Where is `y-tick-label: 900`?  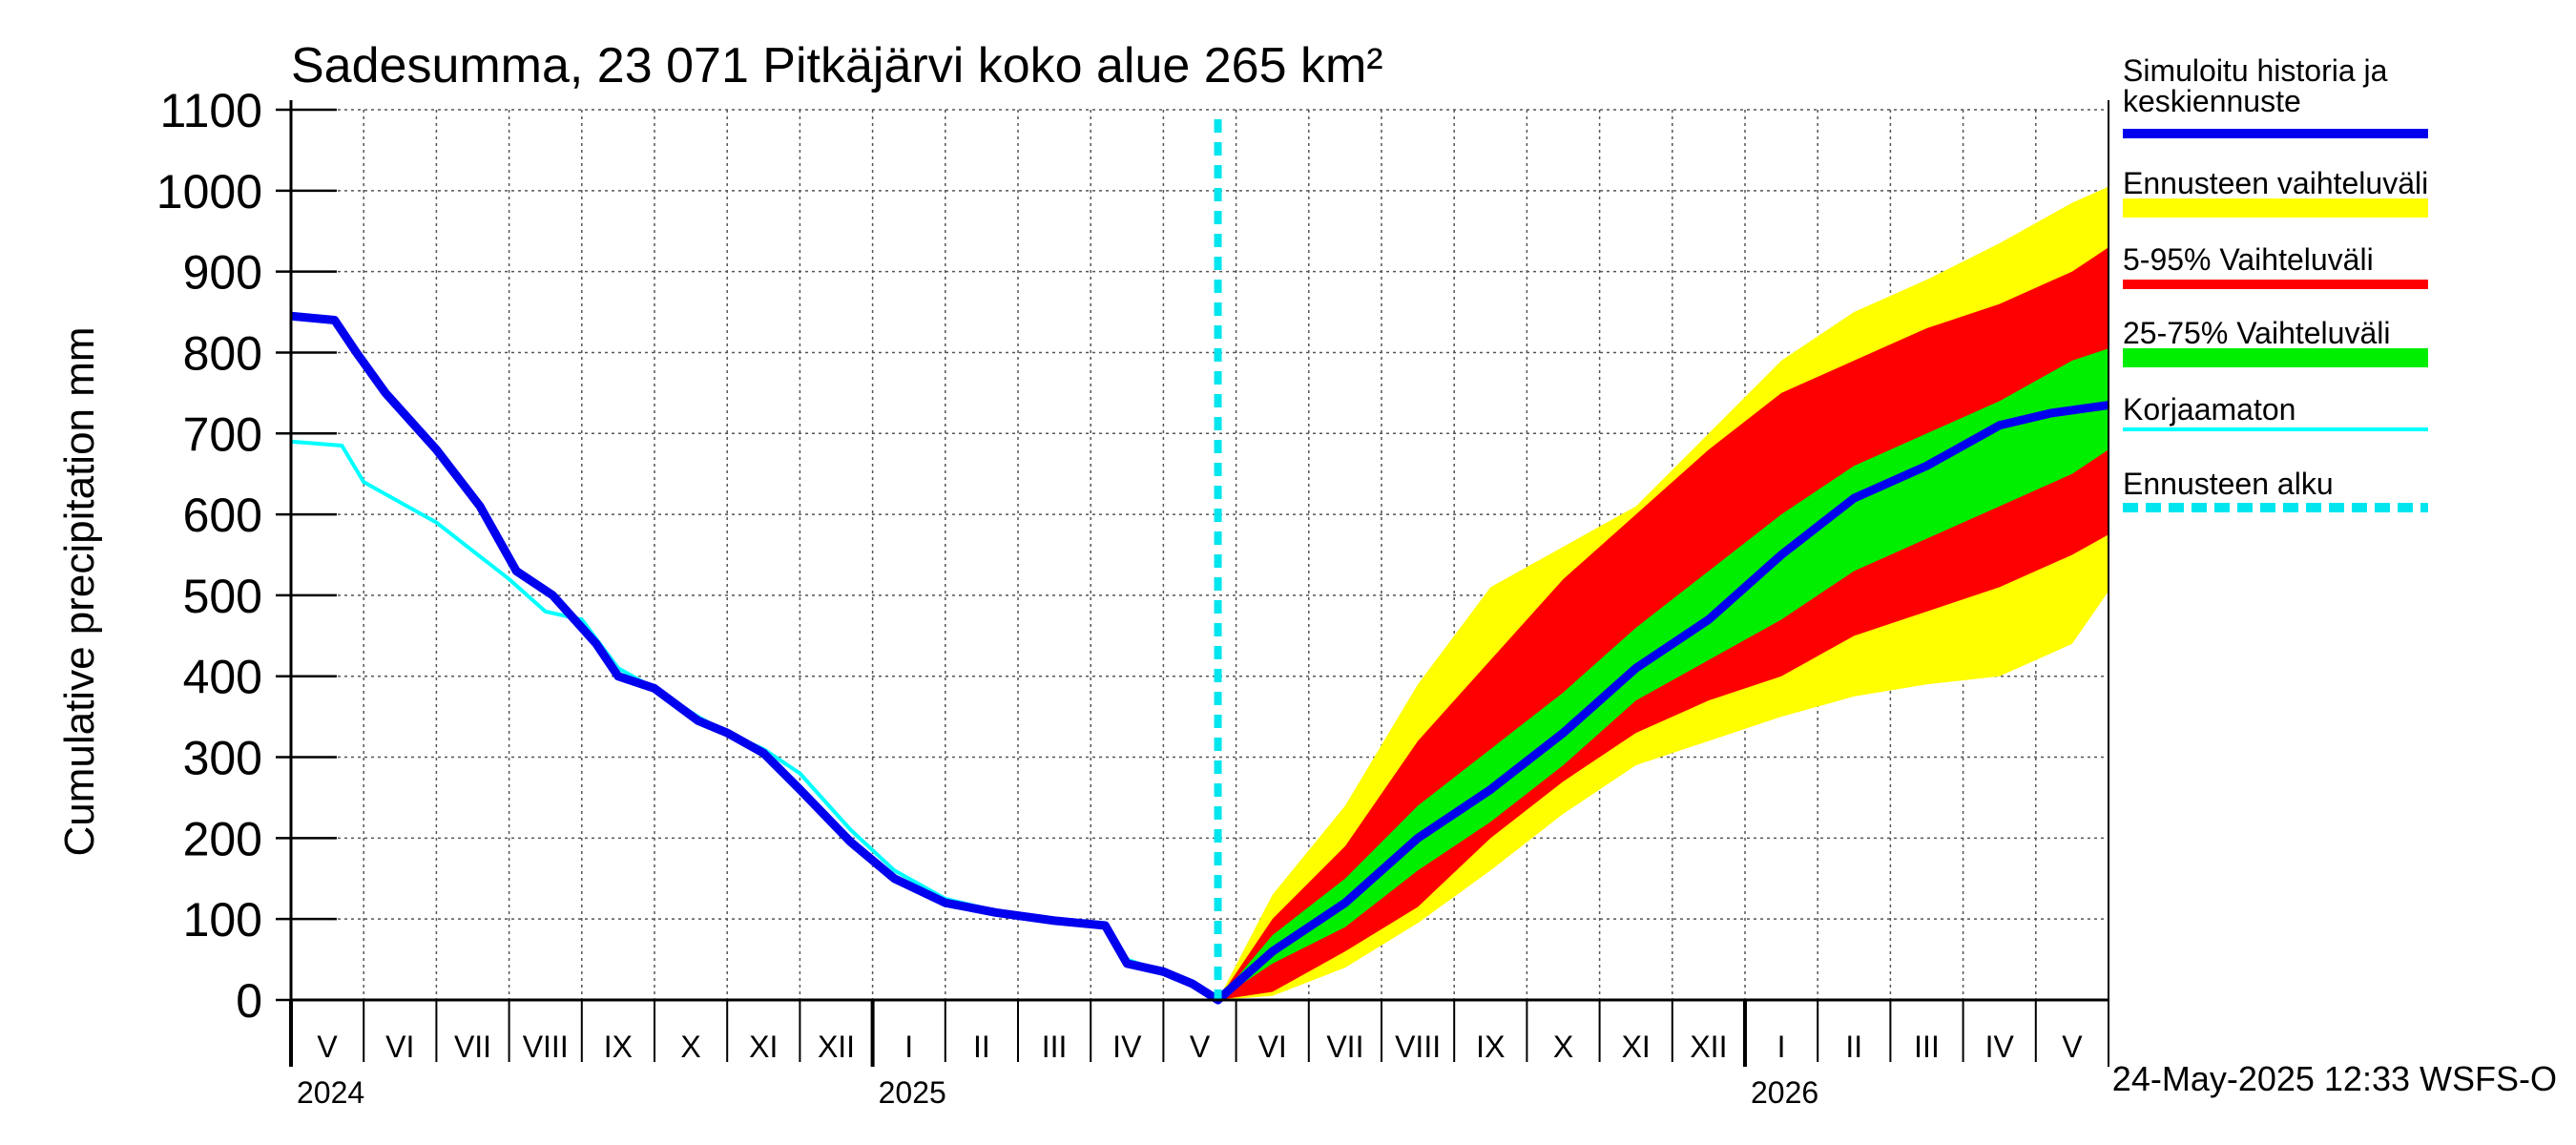
y-tick-label: 900 is located at coordinates (222, 273).